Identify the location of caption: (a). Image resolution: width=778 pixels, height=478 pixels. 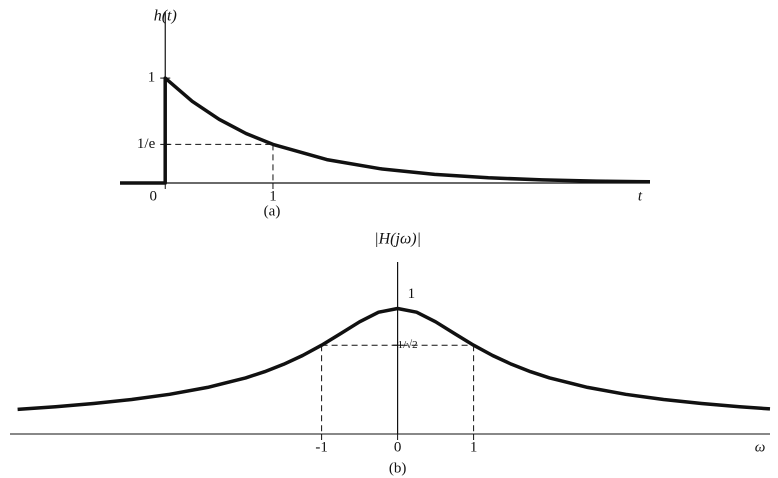
(272, 211).